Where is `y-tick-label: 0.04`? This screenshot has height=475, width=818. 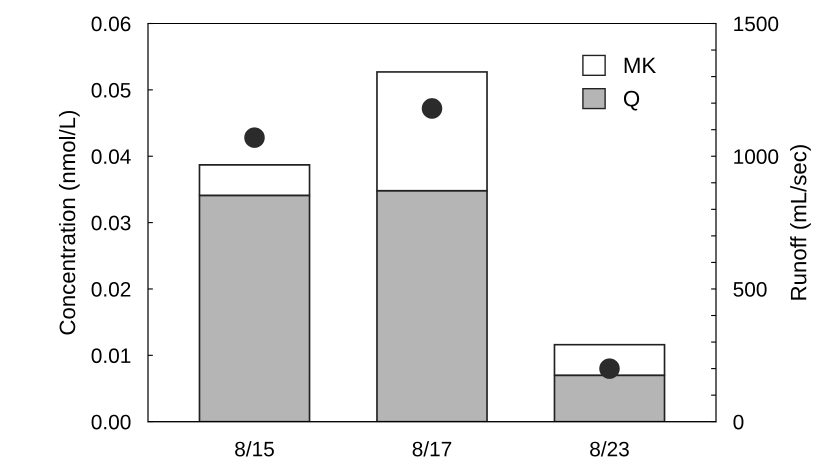 y-tick-label: 0.04 is located at coordinates (111, 156).